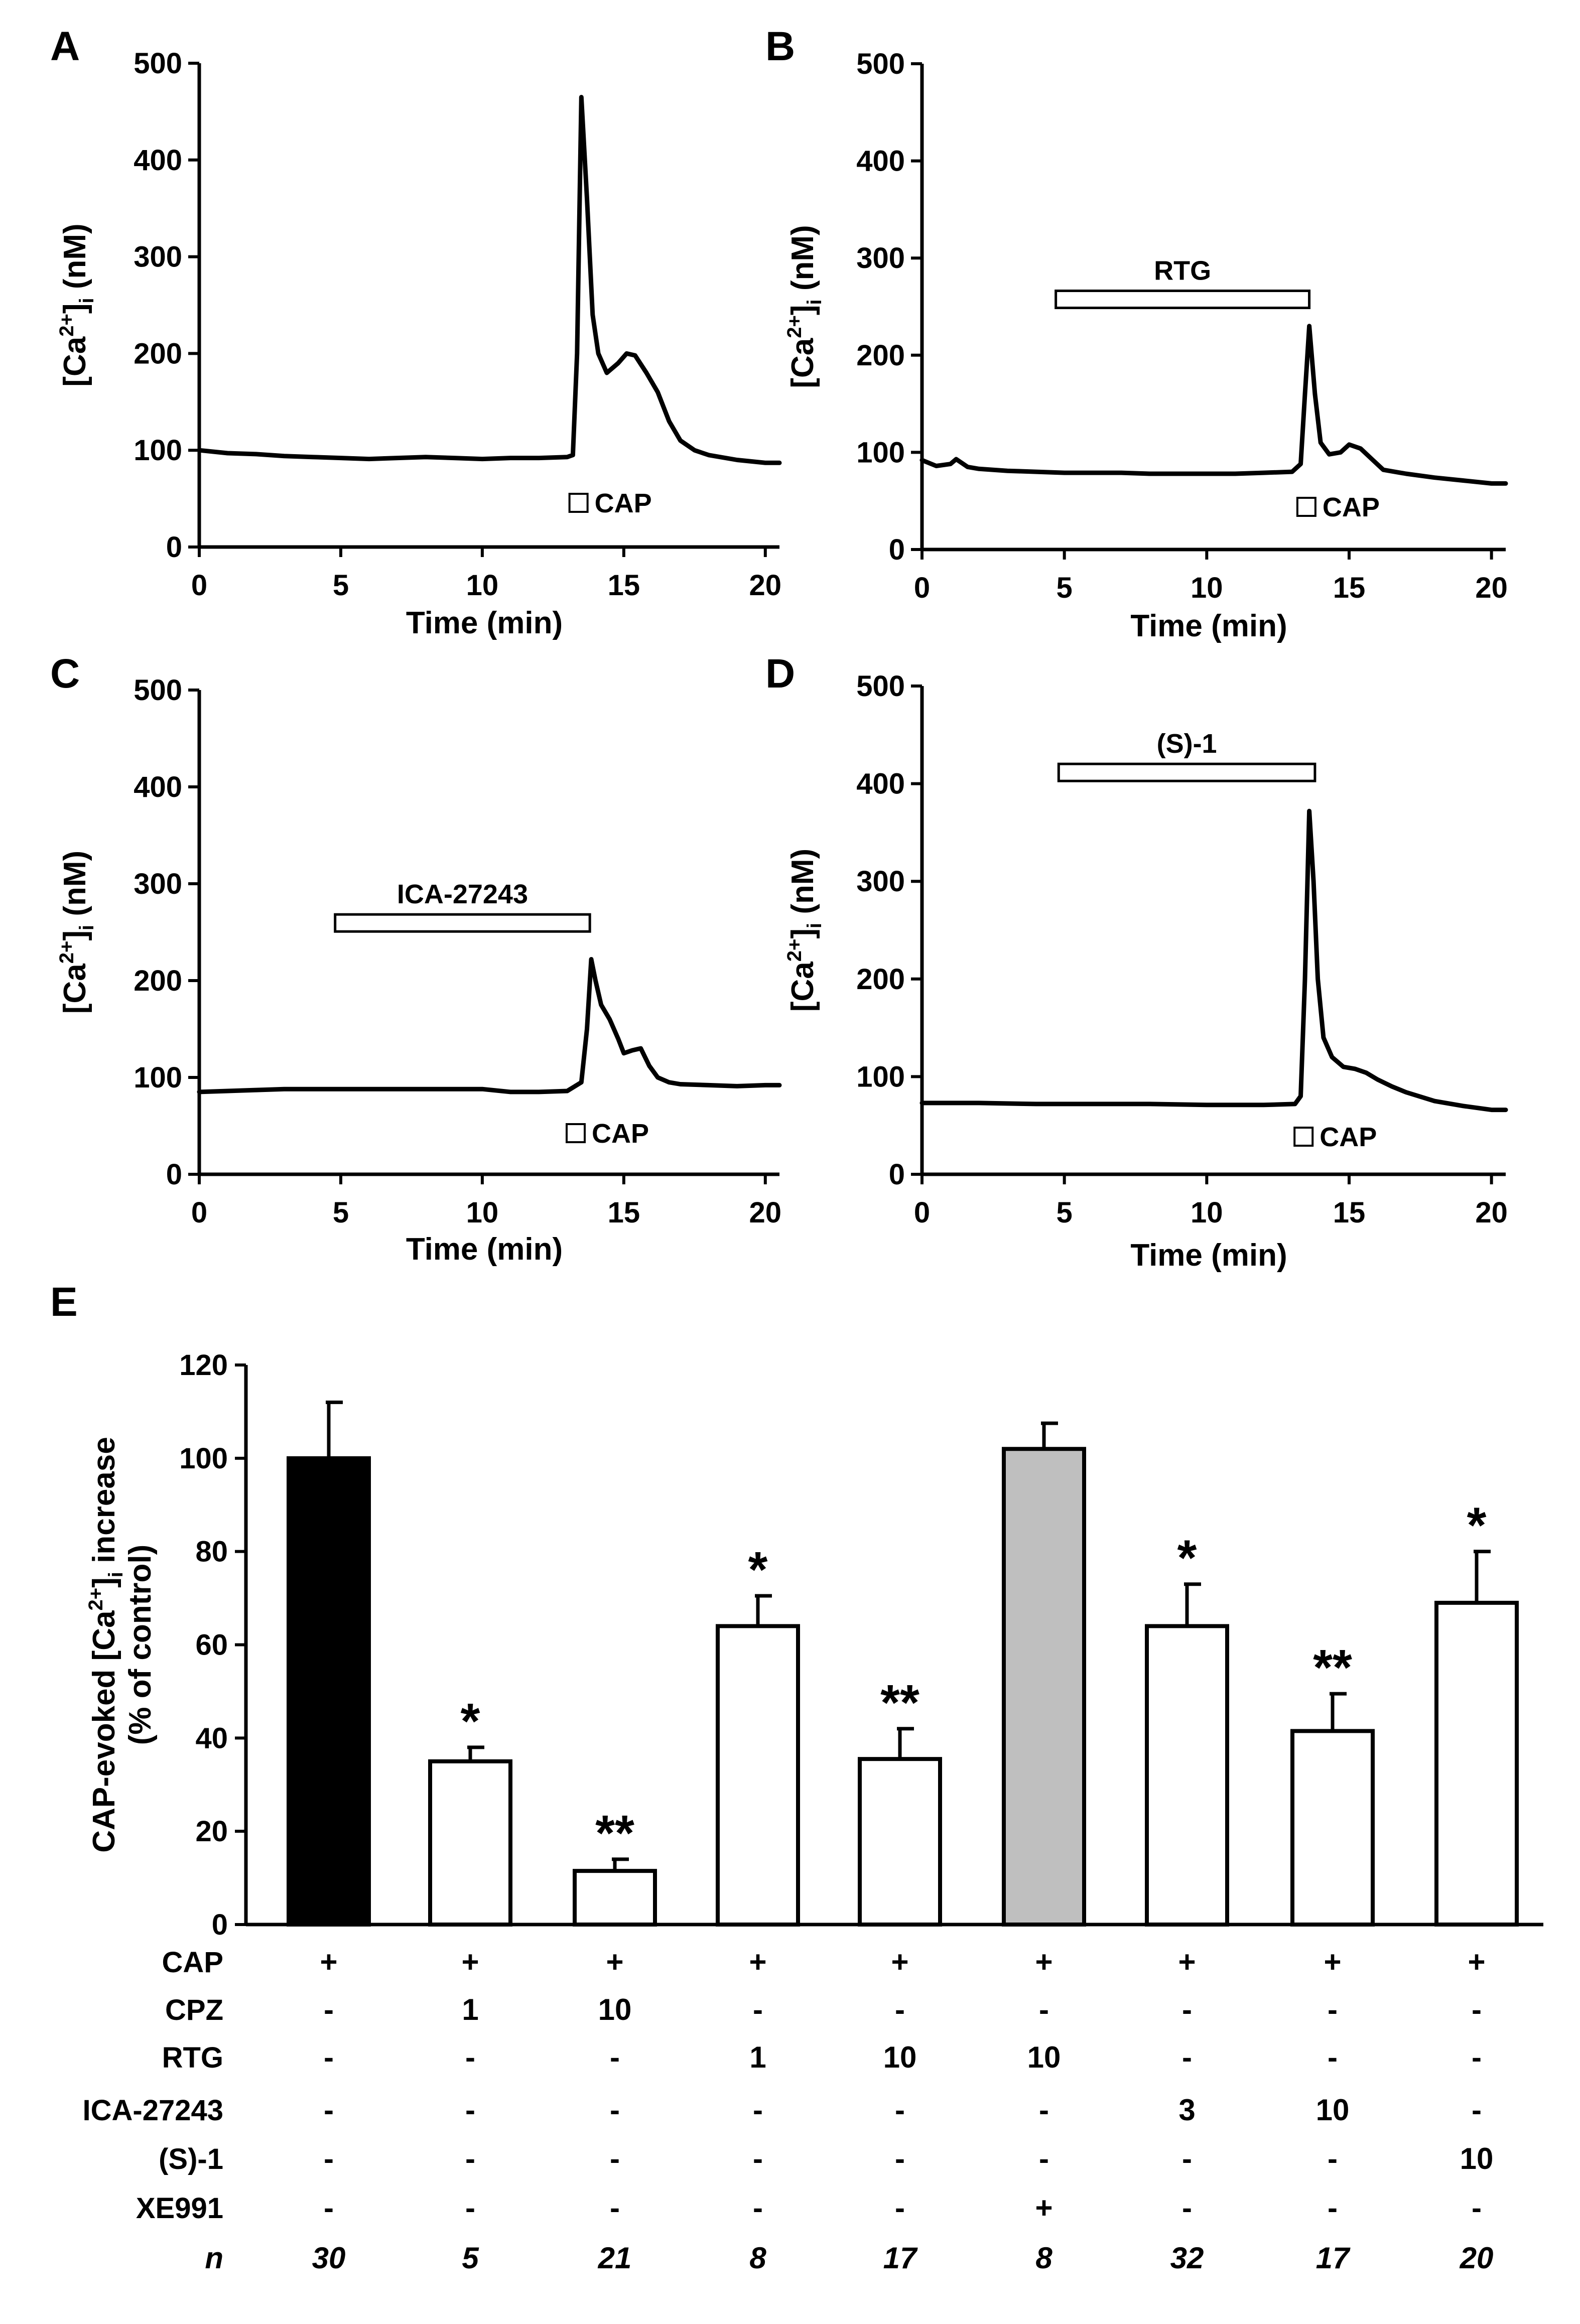 The height and width of the screenshot is (2324, 1580). What do you see at coordinates (104, 1731) in the screenshot?
I see `text-part: CAP-evoked [Ca` at bounding box center [104, 1731].